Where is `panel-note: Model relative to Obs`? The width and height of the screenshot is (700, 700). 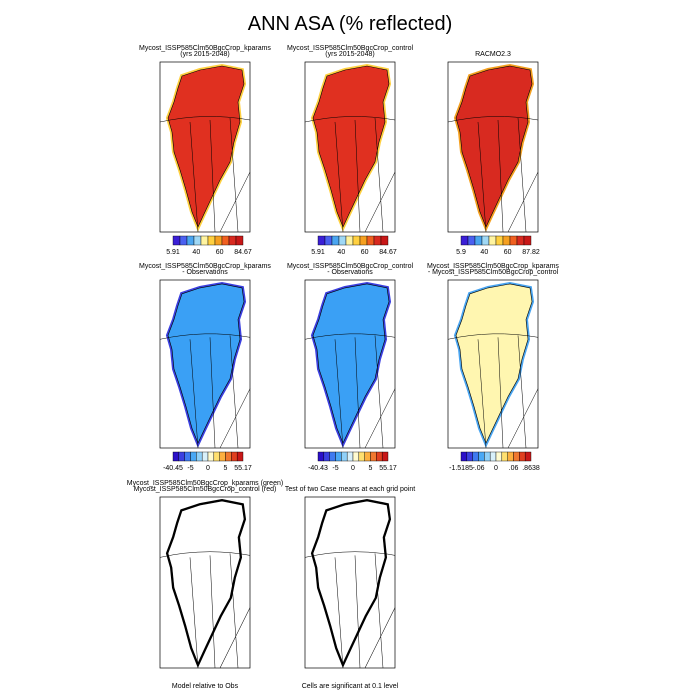
panel-note: Model relative to Obs is located at coordinates (205, 686).